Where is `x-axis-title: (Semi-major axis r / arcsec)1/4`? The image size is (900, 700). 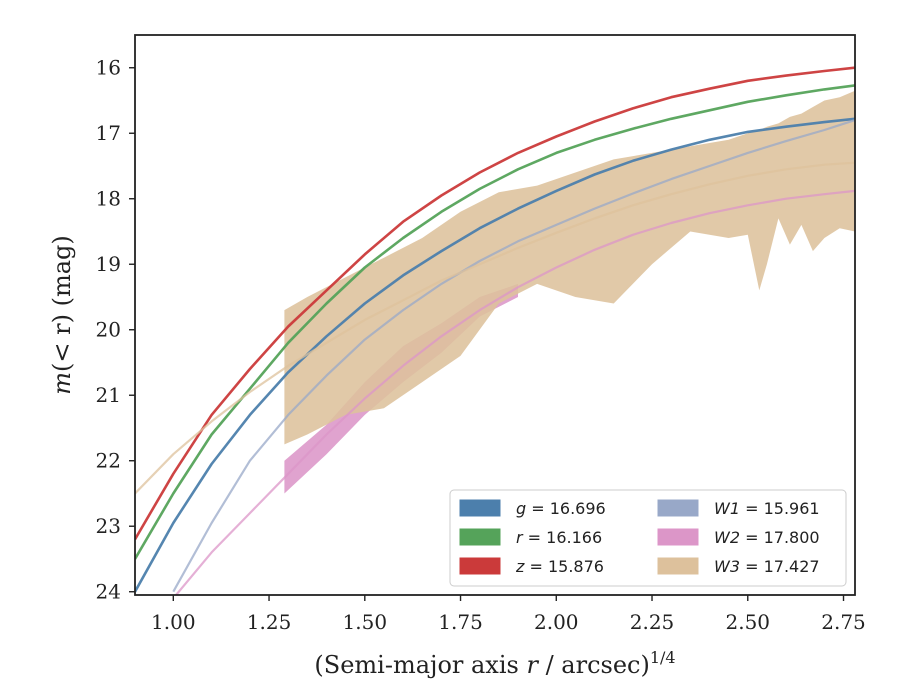
x-axis-title: (Semi-major axis r / arcsec)1/4 is located at coordinates (494, 663).